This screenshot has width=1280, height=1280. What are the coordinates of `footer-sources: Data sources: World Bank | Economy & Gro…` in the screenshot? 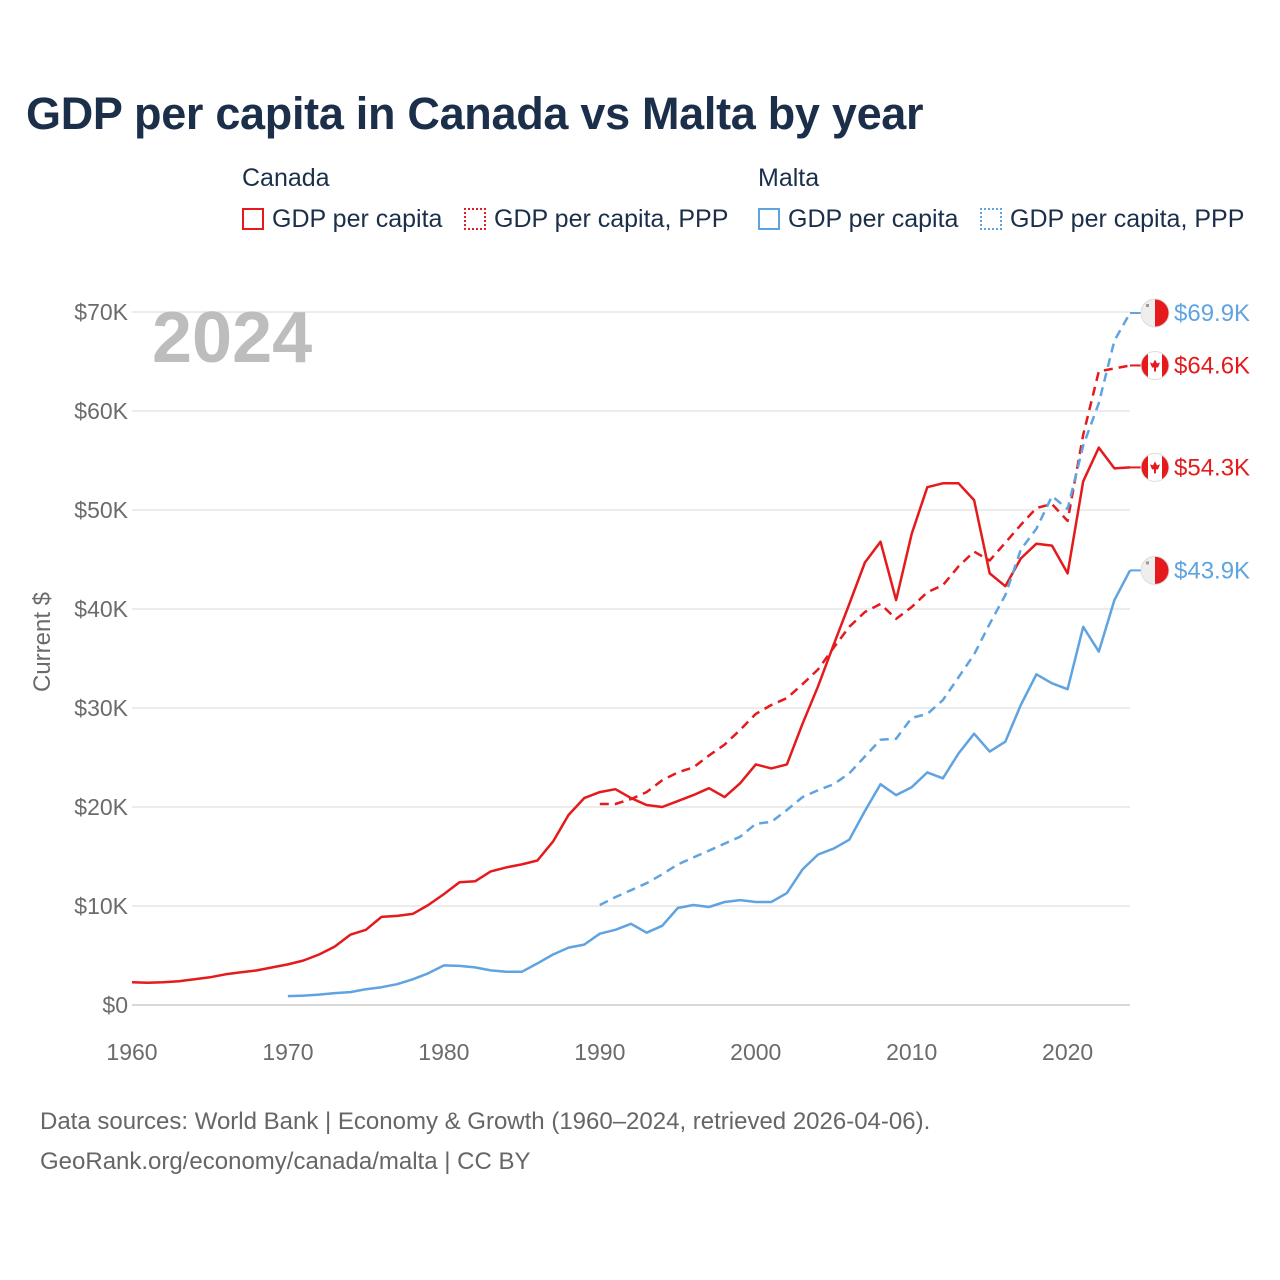 It's located at (485, 1121).